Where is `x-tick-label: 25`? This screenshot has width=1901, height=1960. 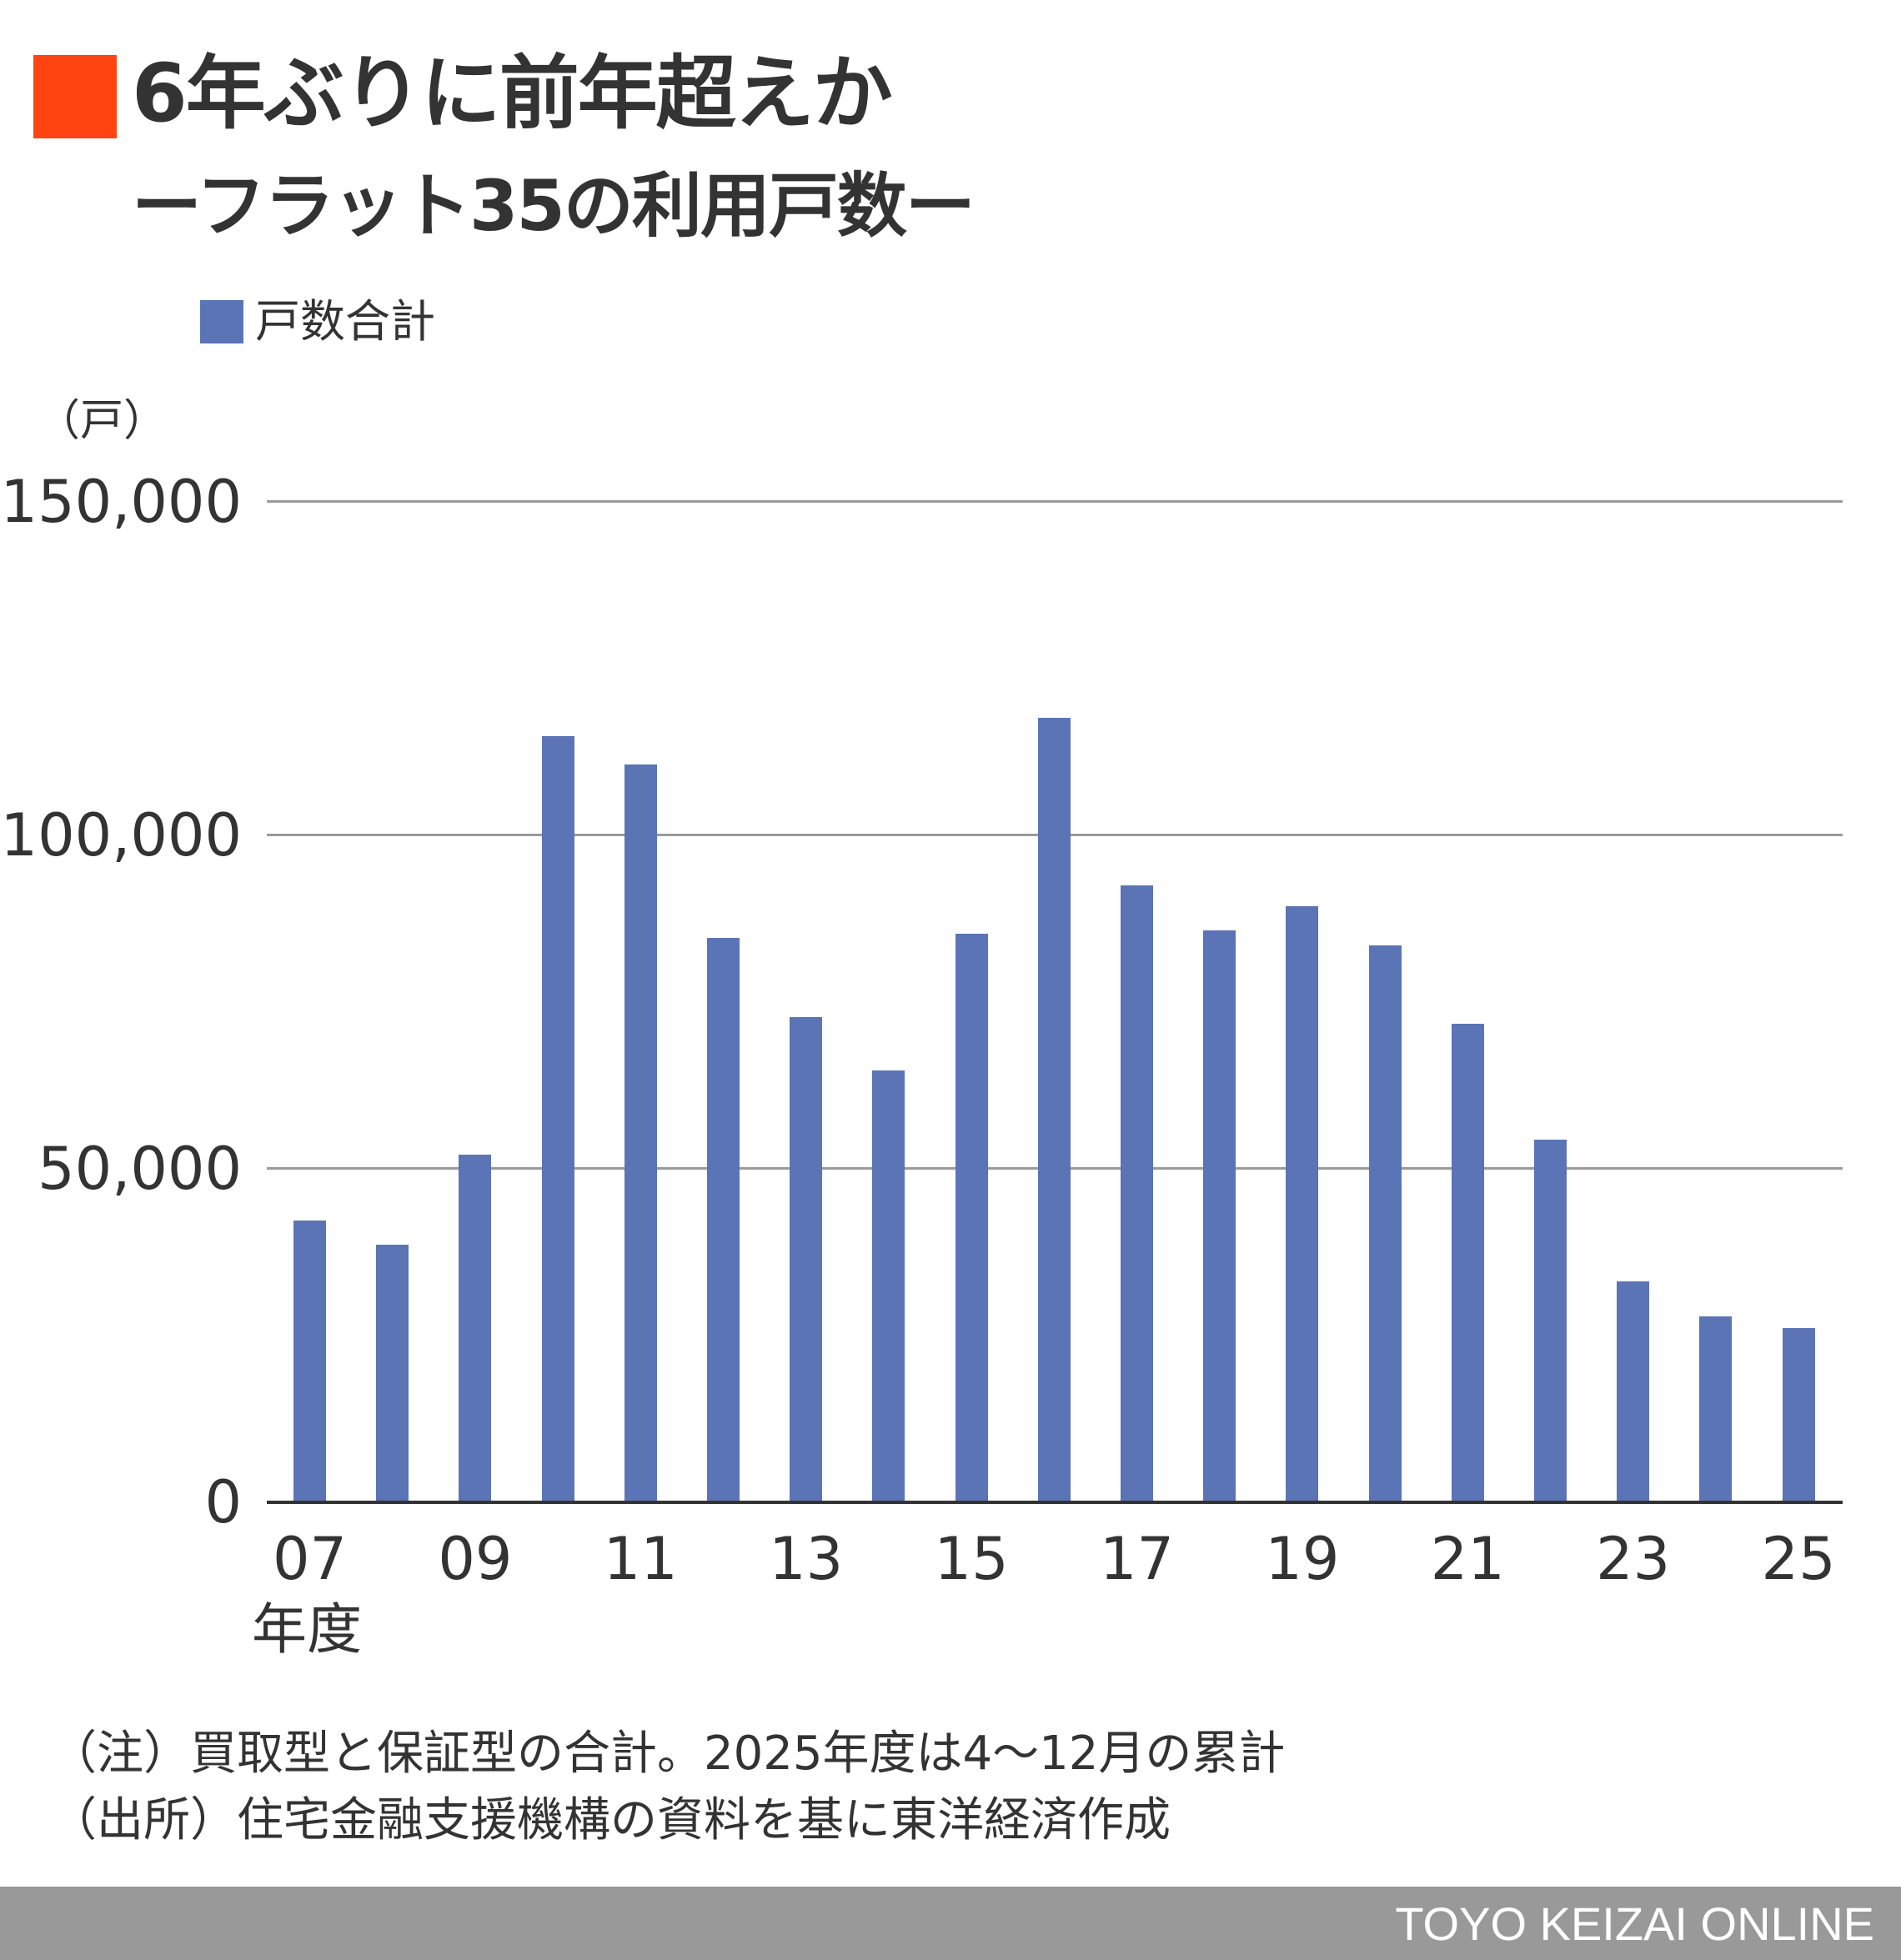 x-tick-label: 25 is located at coordinates (1798, 1559).